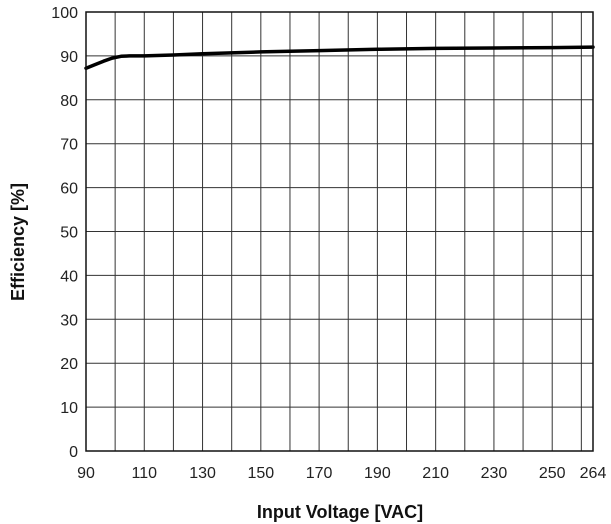 Image resolution: width=611 pixels, height=524 pixels. Describe the element at coordinates (494, 473) in the screenshot. I see `x-tick-label-230: 230` at that location.